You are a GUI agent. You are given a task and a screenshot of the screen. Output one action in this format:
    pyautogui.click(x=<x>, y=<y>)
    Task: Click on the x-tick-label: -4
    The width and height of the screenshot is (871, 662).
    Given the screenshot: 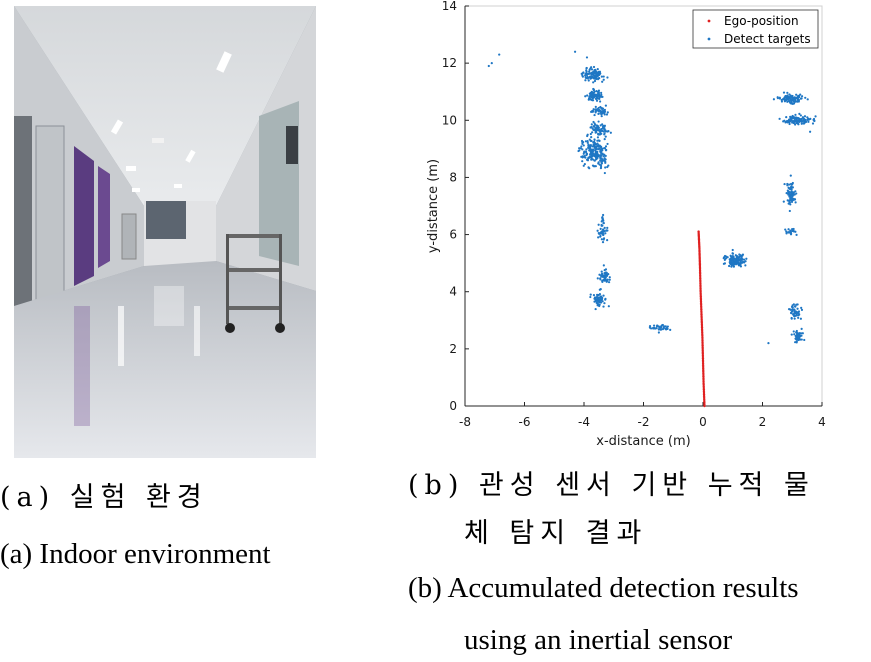 What is the action you would take?
    pyautogui.click(x=584, y=422)
    